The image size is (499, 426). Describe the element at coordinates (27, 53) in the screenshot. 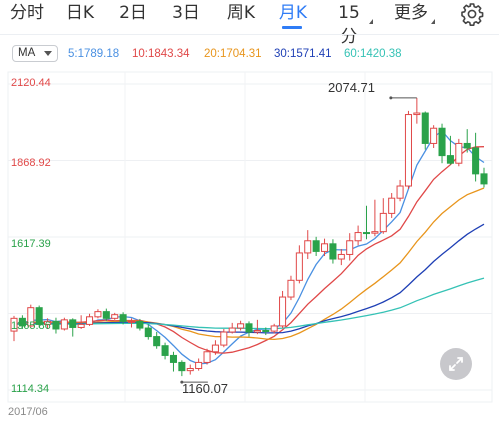

I see `ma-toggle-label: MA` at that location.